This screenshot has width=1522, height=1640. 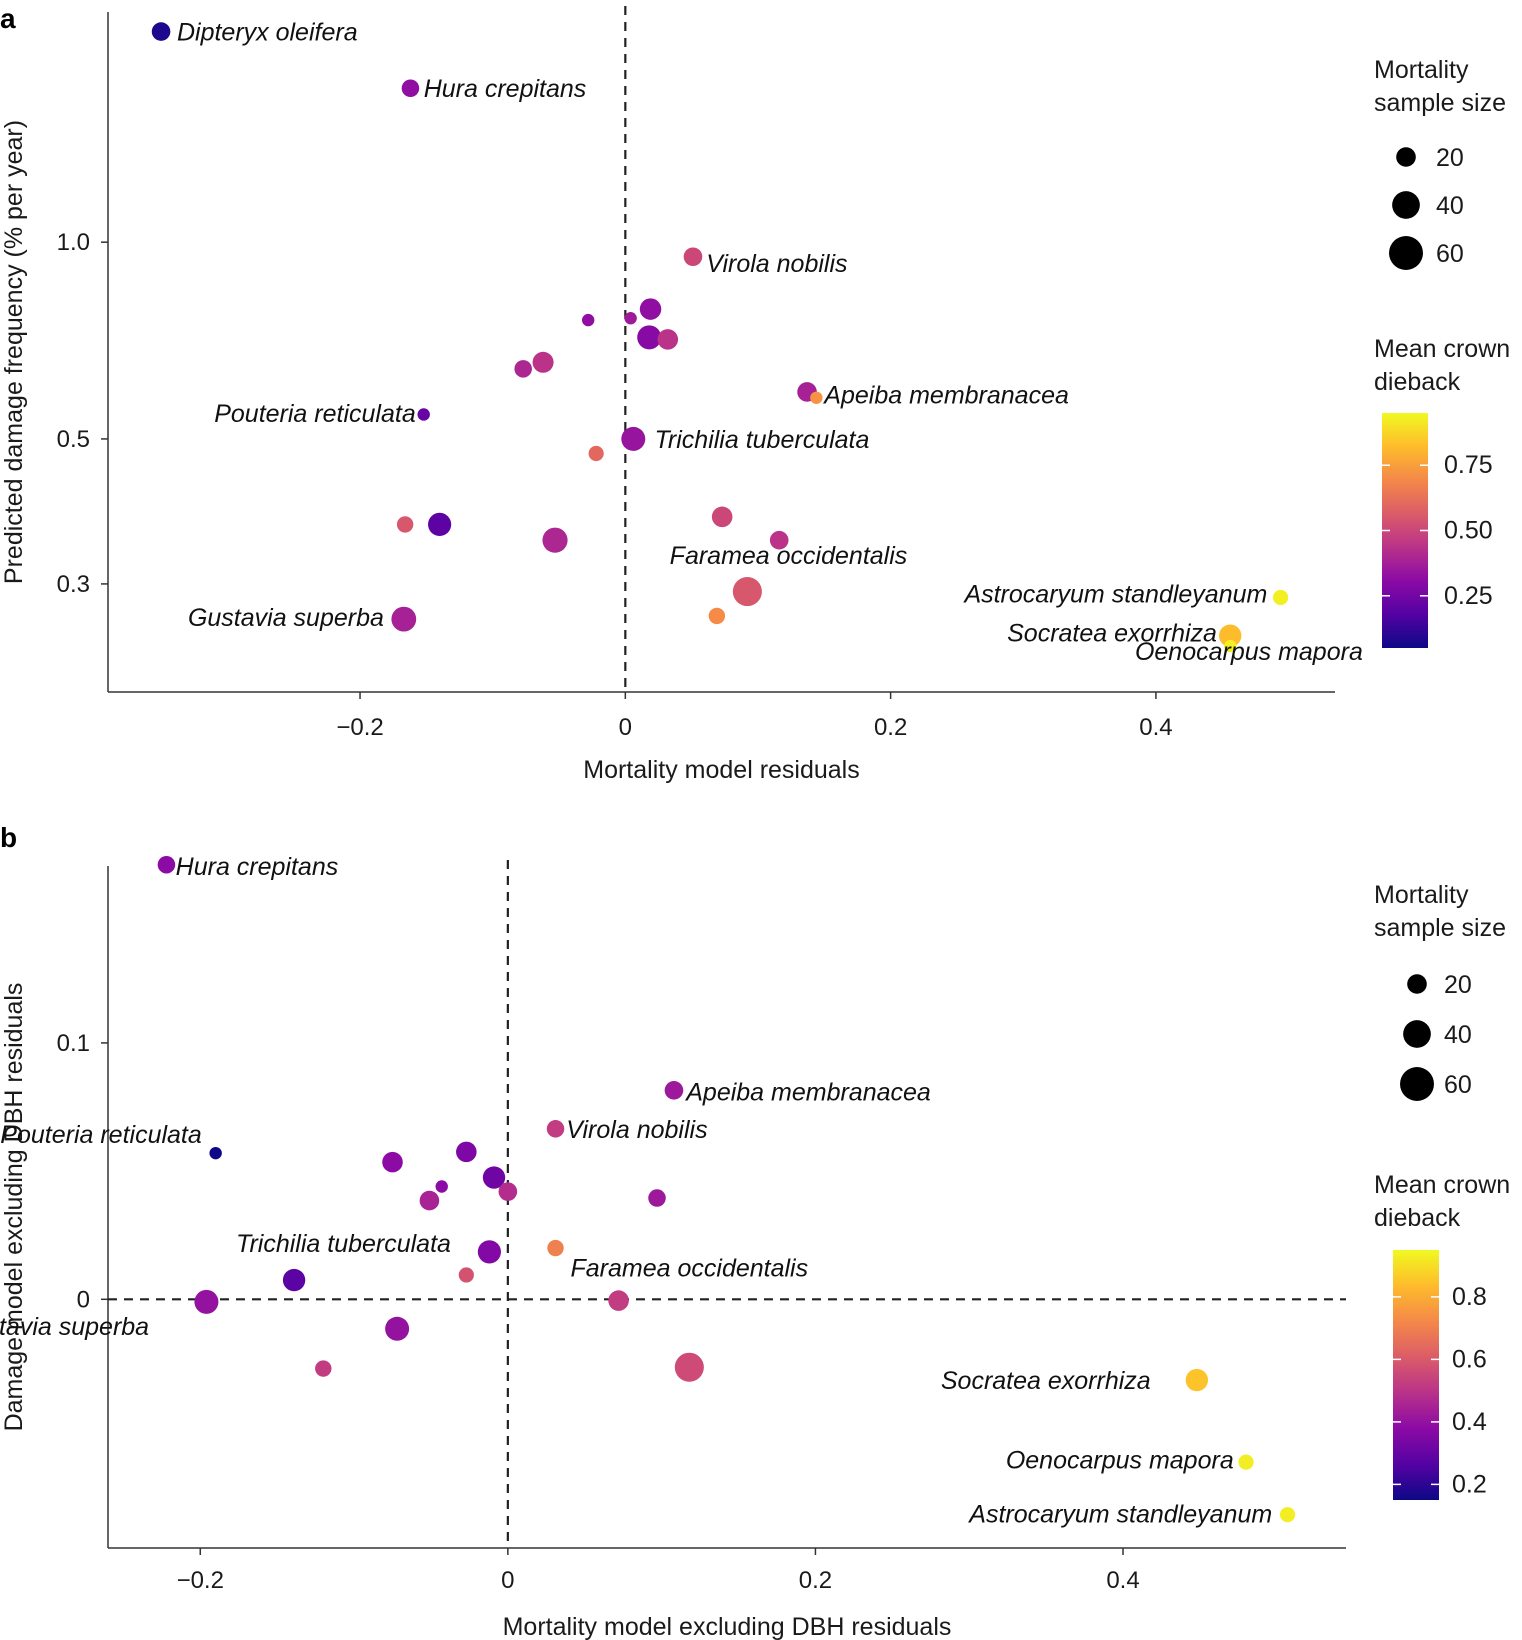 What do you see at coordinates (1469, 1484) in the screenshot?
I see `colorbar-label: 0.2` at bounding box center [1469, 1484].